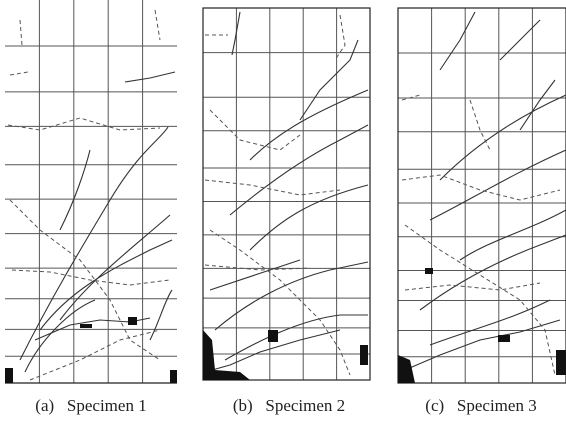 This screenshot has height=423, width=566. Describe the element at coordinates (289, 405) in the screenshot. I see `caption: (b) Specimen 2` at that location.